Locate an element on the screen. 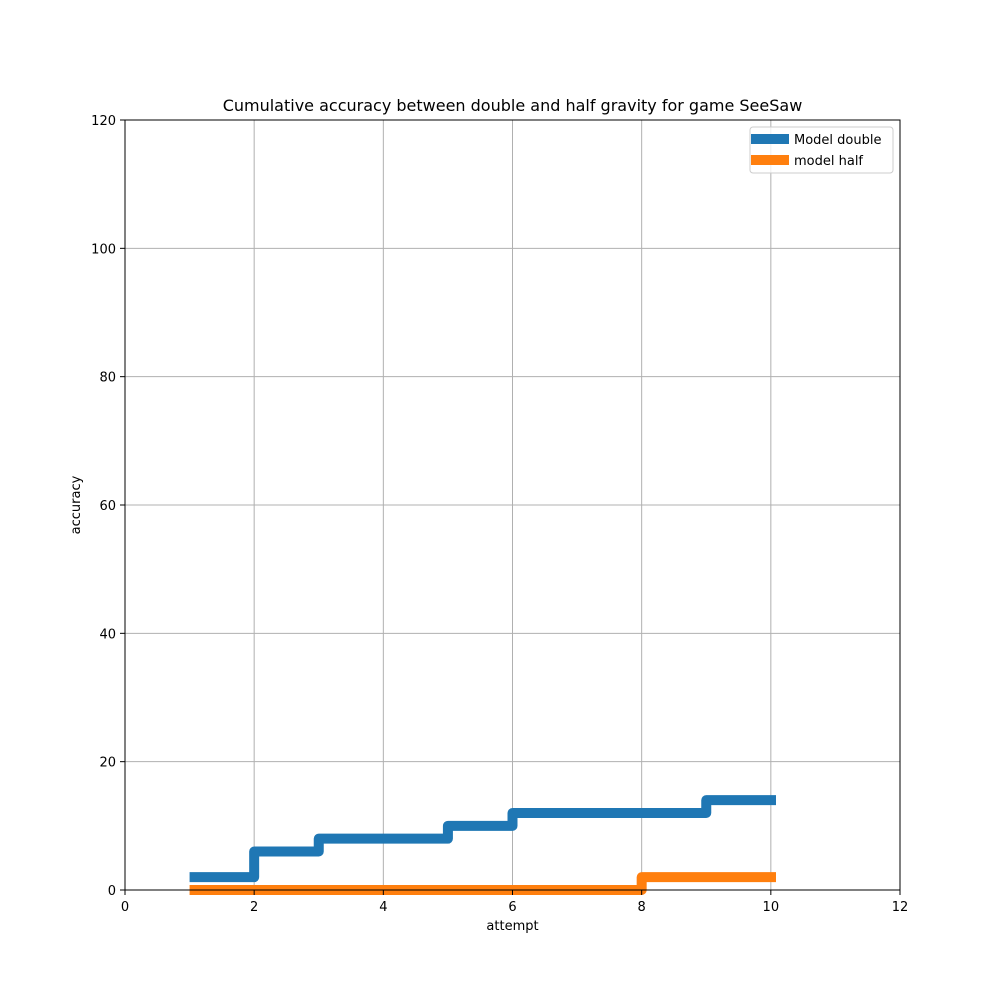 The height and width of the screenshot is (1000, 1000). x-tick-label: 4 is located at coordinates (383, 907).